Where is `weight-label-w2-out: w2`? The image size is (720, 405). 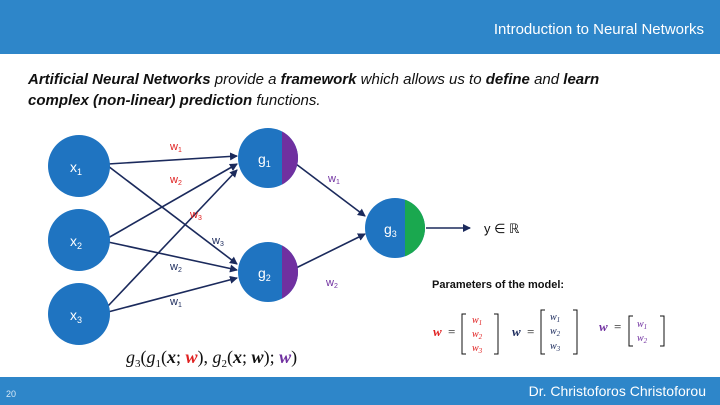 weight-label-w2-out: w2 is located at coordinates (331, 283).